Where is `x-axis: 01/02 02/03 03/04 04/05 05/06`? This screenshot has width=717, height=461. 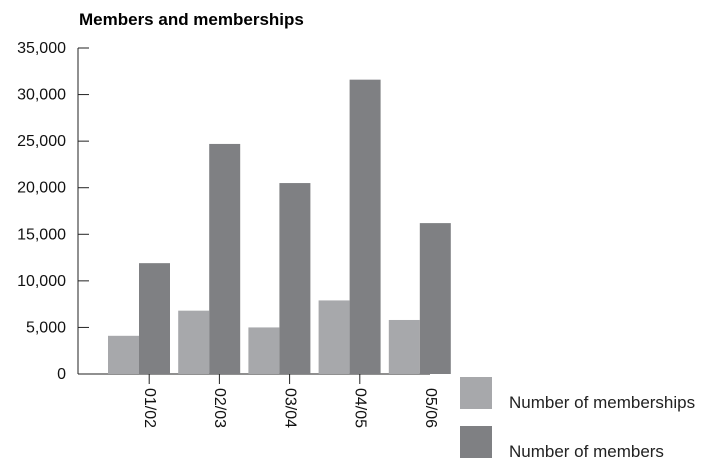
x-axis: 01/02 02/03 03/04 04/05 05/06 is located at coordinates (258, 400).